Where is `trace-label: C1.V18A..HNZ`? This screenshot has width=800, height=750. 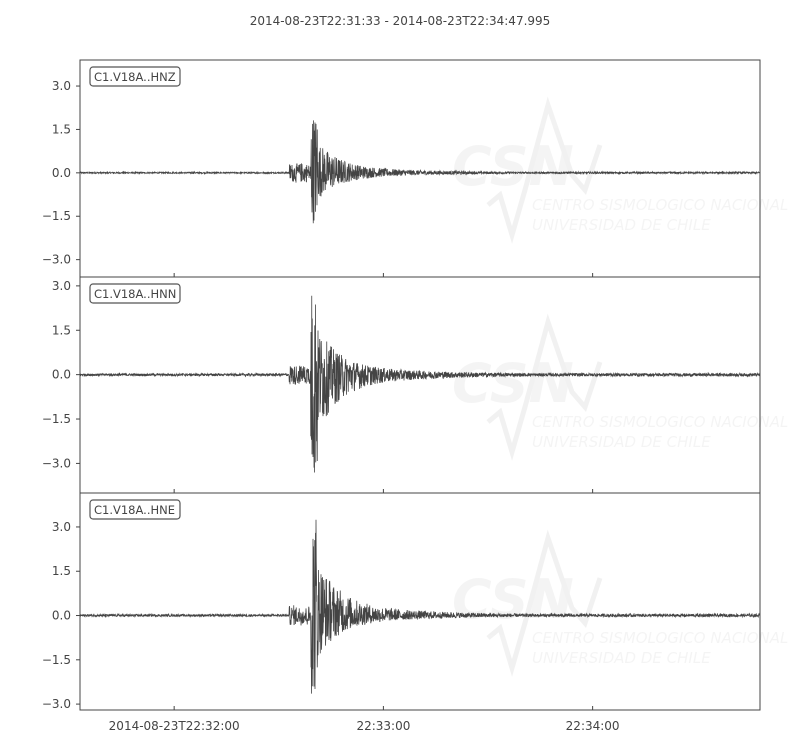 trace-label: C1.V18A..HNZ is located at coordinates (135, 76).